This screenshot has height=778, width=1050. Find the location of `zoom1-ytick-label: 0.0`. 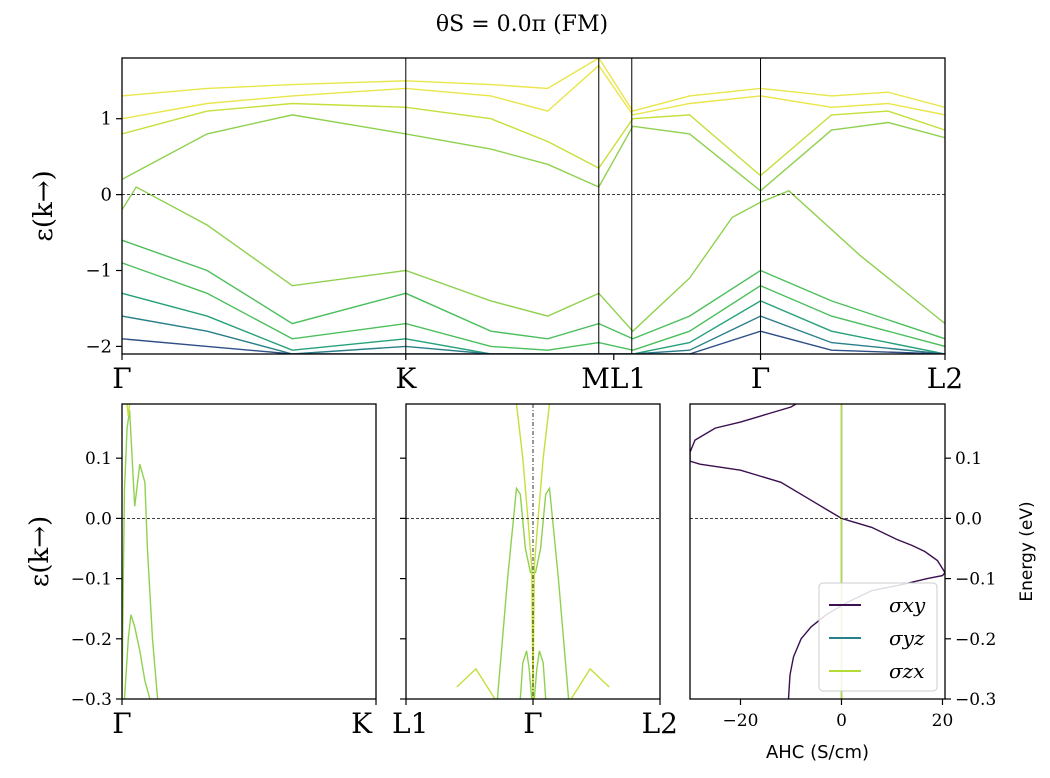

zoom1-ytick-label: 0.0 is located at coordinates (98, 519).